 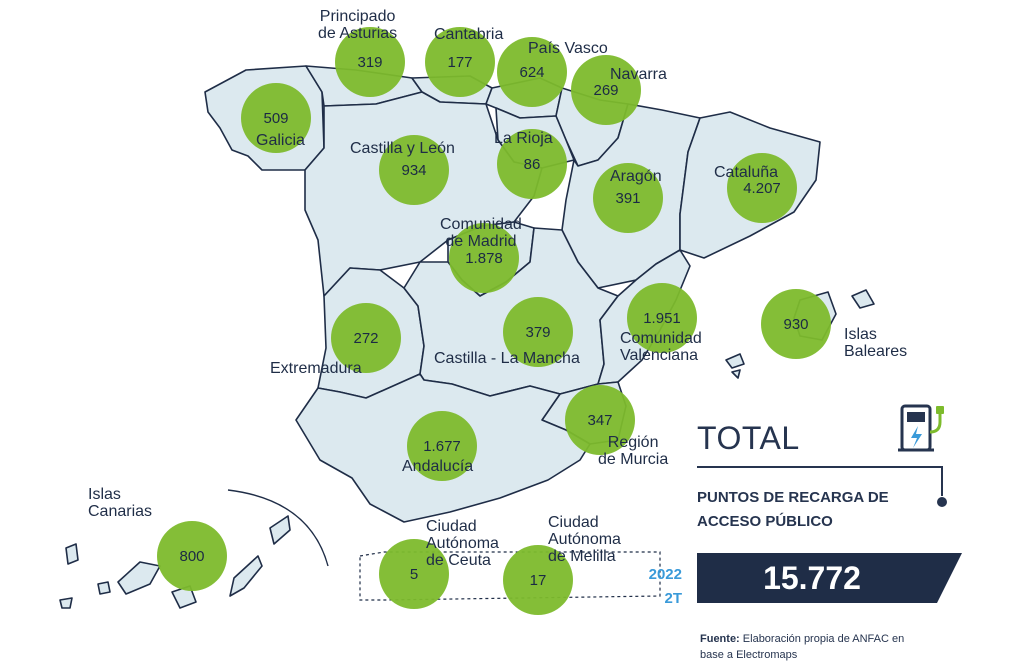 I want to click on label-castilla-leon: Castilla y León, so click(x=402, y=148).